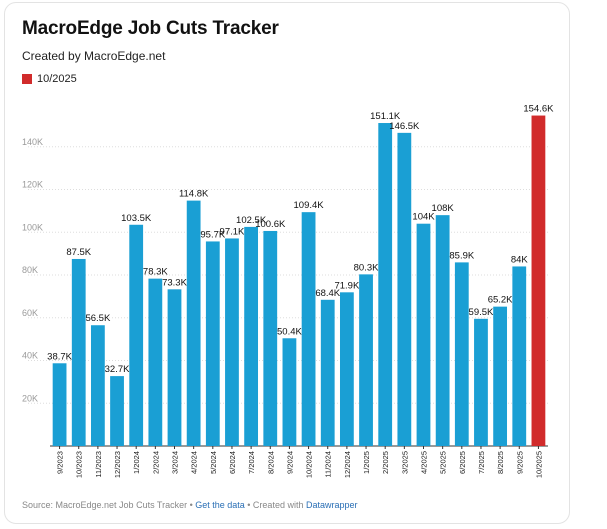 This screenshot has width=607, height=529. What do you see at coordinates (270, 224) in the screenshot?
I see `data-label: 100.6K` at bounding box center [270, 224].